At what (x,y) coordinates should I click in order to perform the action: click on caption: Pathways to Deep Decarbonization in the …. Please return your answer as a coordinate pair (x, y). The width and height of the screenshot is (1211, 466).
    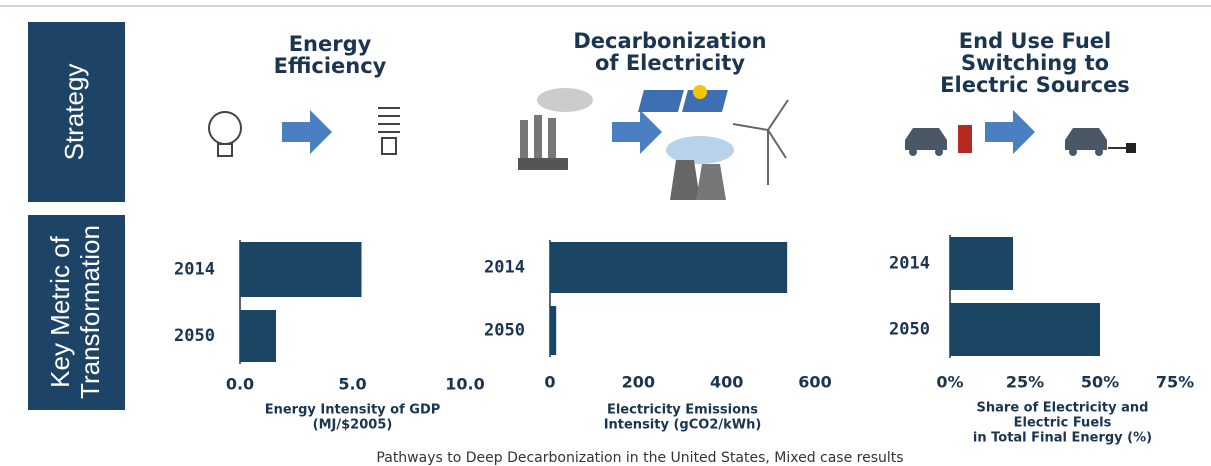
    Looking at the image, I should click on (639, 458).